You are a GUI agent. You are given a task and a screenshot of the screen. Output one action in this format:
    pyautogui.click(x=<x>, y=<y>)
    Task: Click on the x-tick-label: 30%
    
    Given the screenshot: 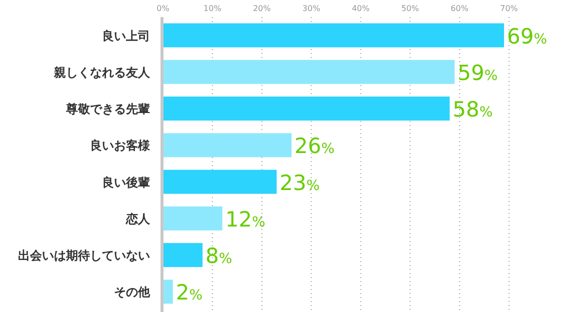 What is the action you would take?
    pyautogui.click(x=311, y=8)
    